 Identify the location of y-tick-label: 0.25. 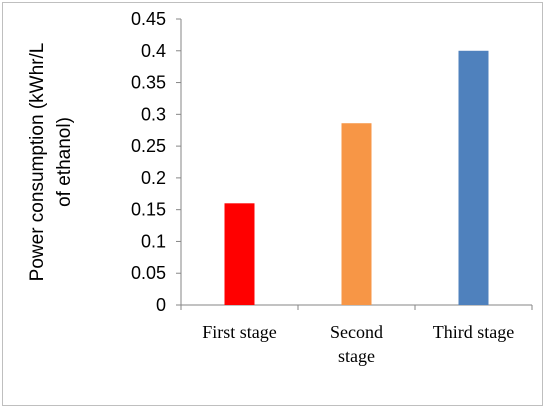
(148, 146).